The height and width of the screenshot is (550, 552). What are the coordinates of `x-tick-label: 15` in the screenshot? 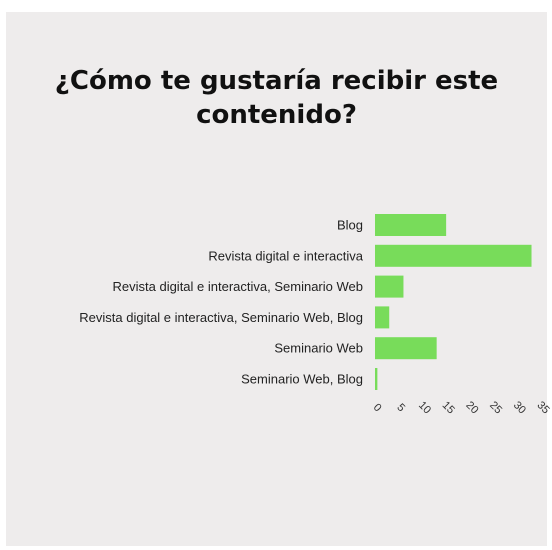 It's located at (448, 407).